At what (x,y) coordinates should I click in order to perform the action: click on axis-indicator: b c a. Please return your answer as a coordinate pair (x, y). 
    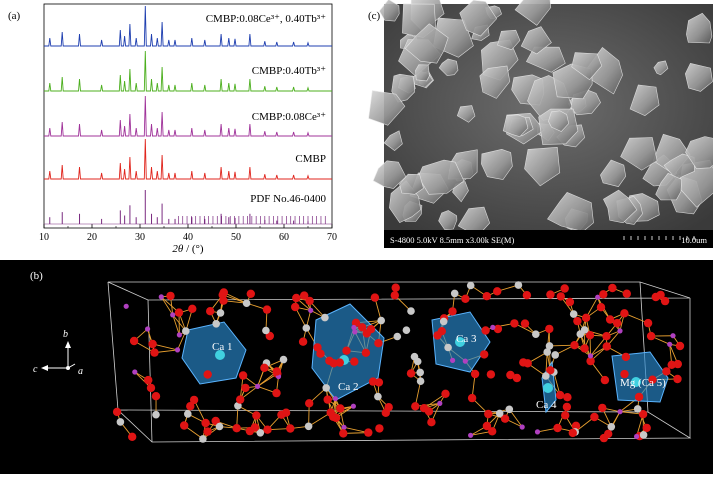
    Looking at the image, I should click on (58, 353).